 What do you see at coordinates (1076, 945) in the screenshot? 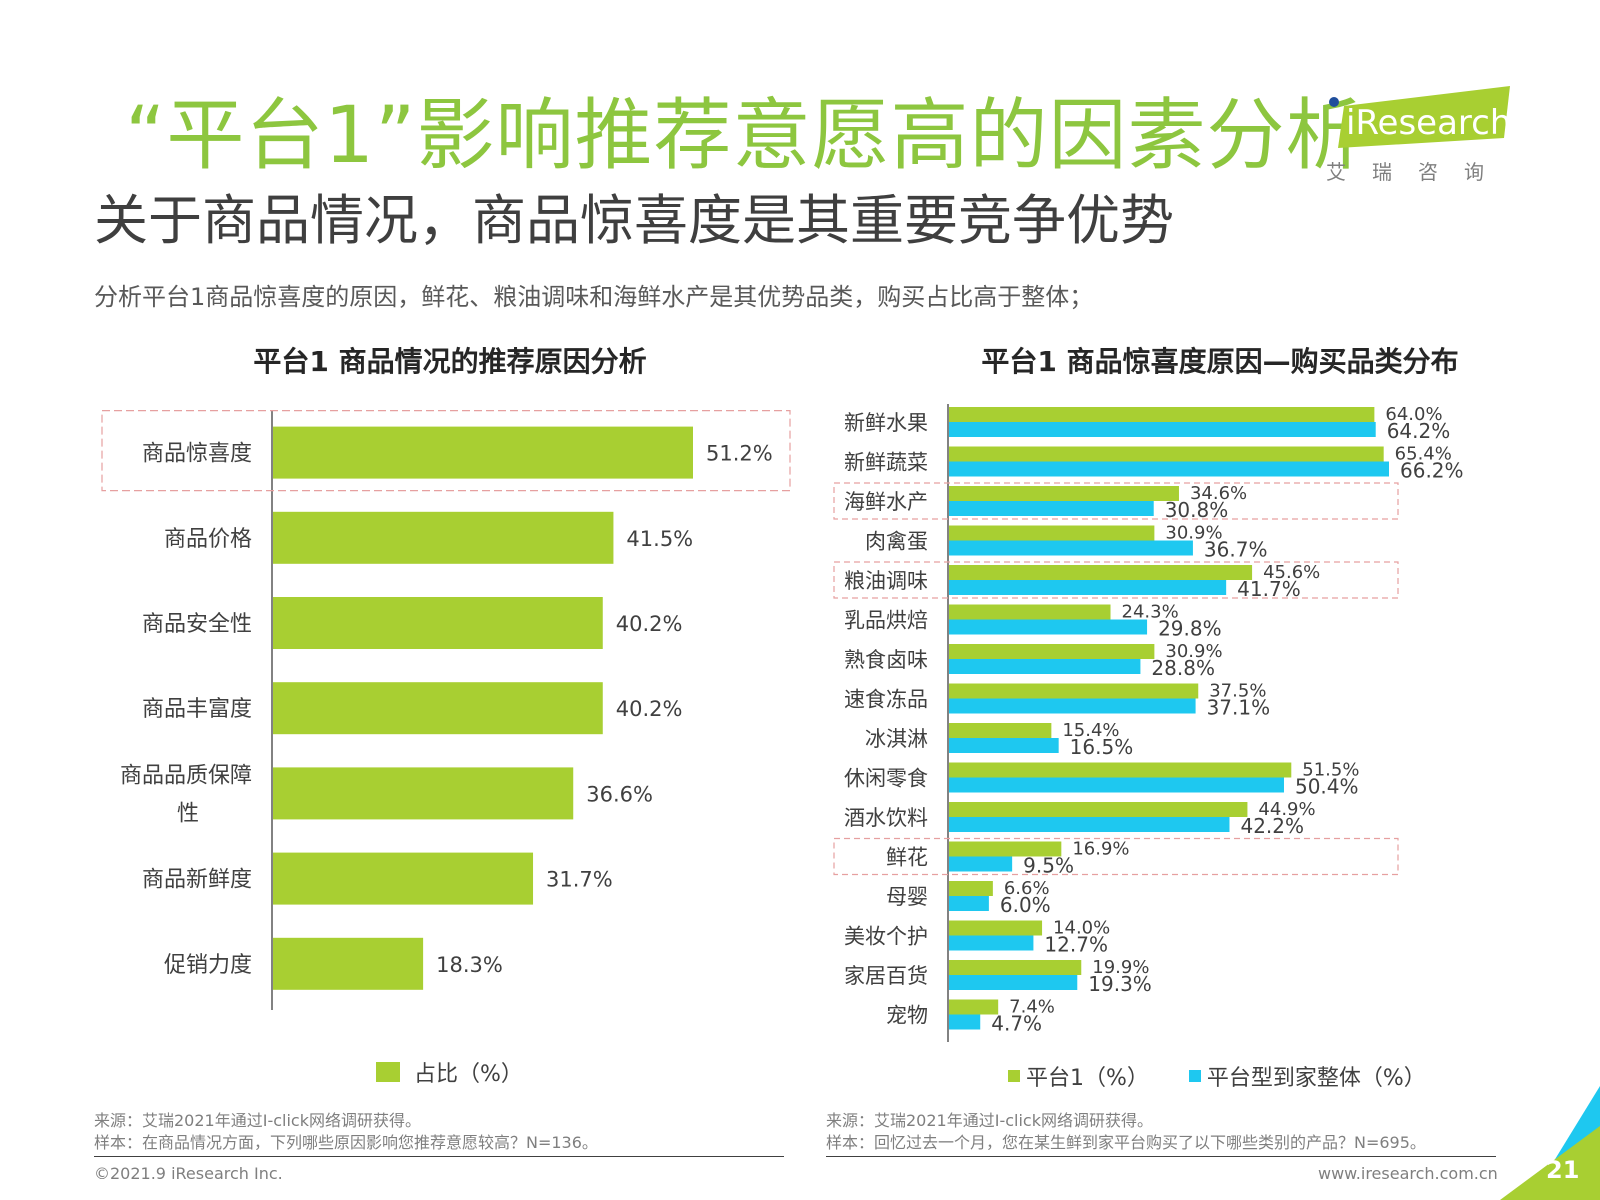
I see `value-label-overall: 12.7%` at bounding box center [1076, 945].